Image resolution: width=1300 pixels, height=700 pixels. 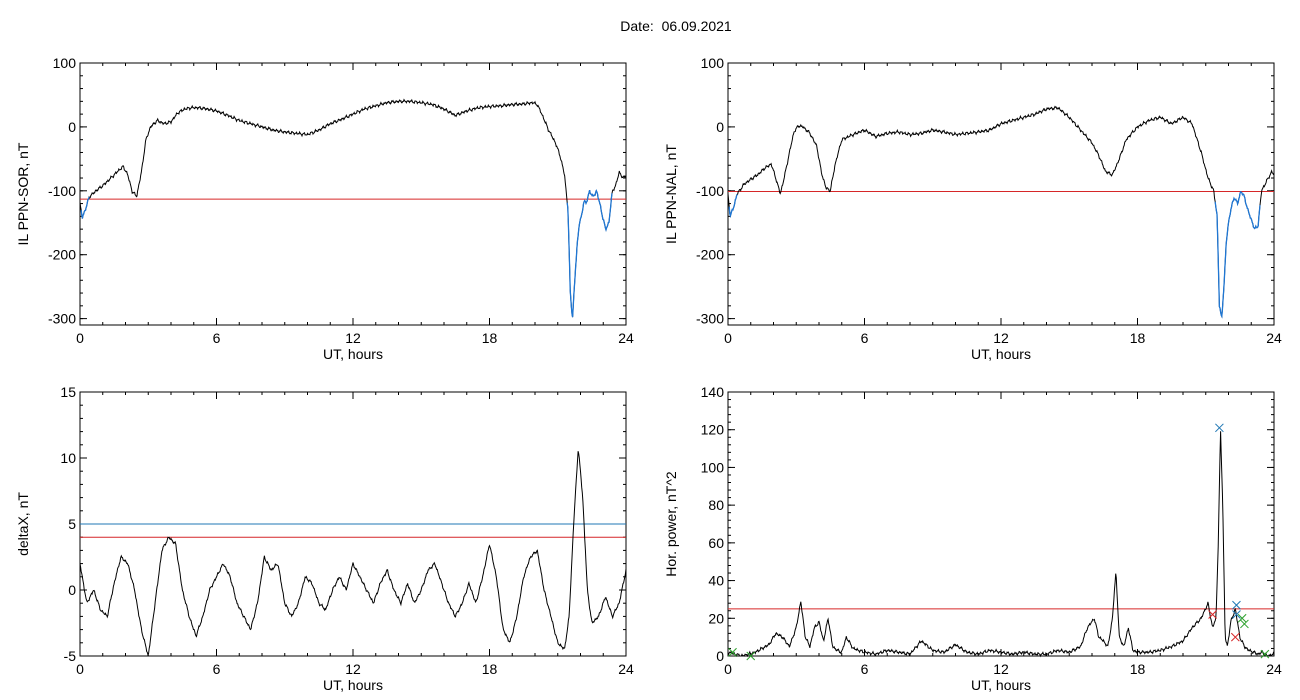 What do you see at coordinates (23, 524) in the screenshot?
I see `y-axis-label: deltaX, nT` at bounding box center [23, 524].